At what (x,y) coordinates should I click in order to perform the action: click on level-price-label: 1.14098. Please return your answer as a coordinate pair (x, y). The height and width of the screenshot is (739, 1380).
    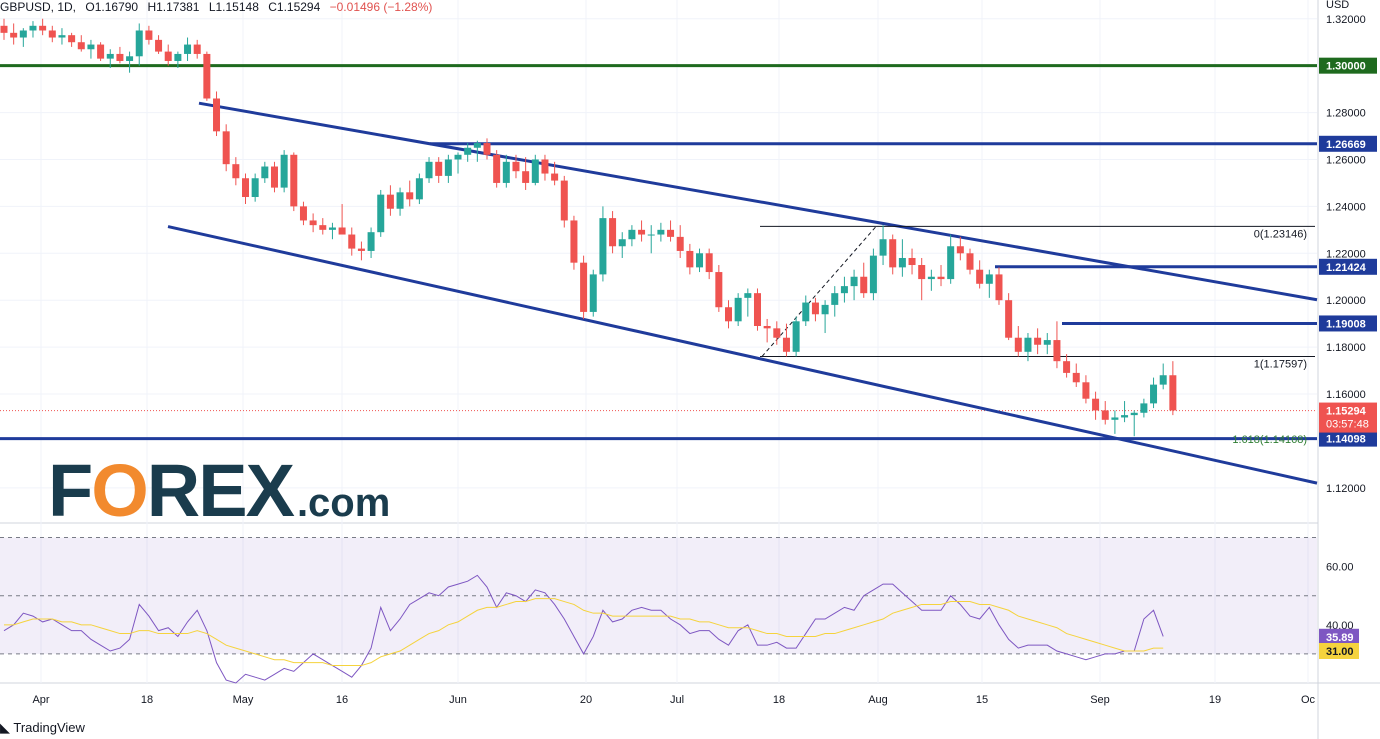
    Looking at the image, I should click on (1346, 440).